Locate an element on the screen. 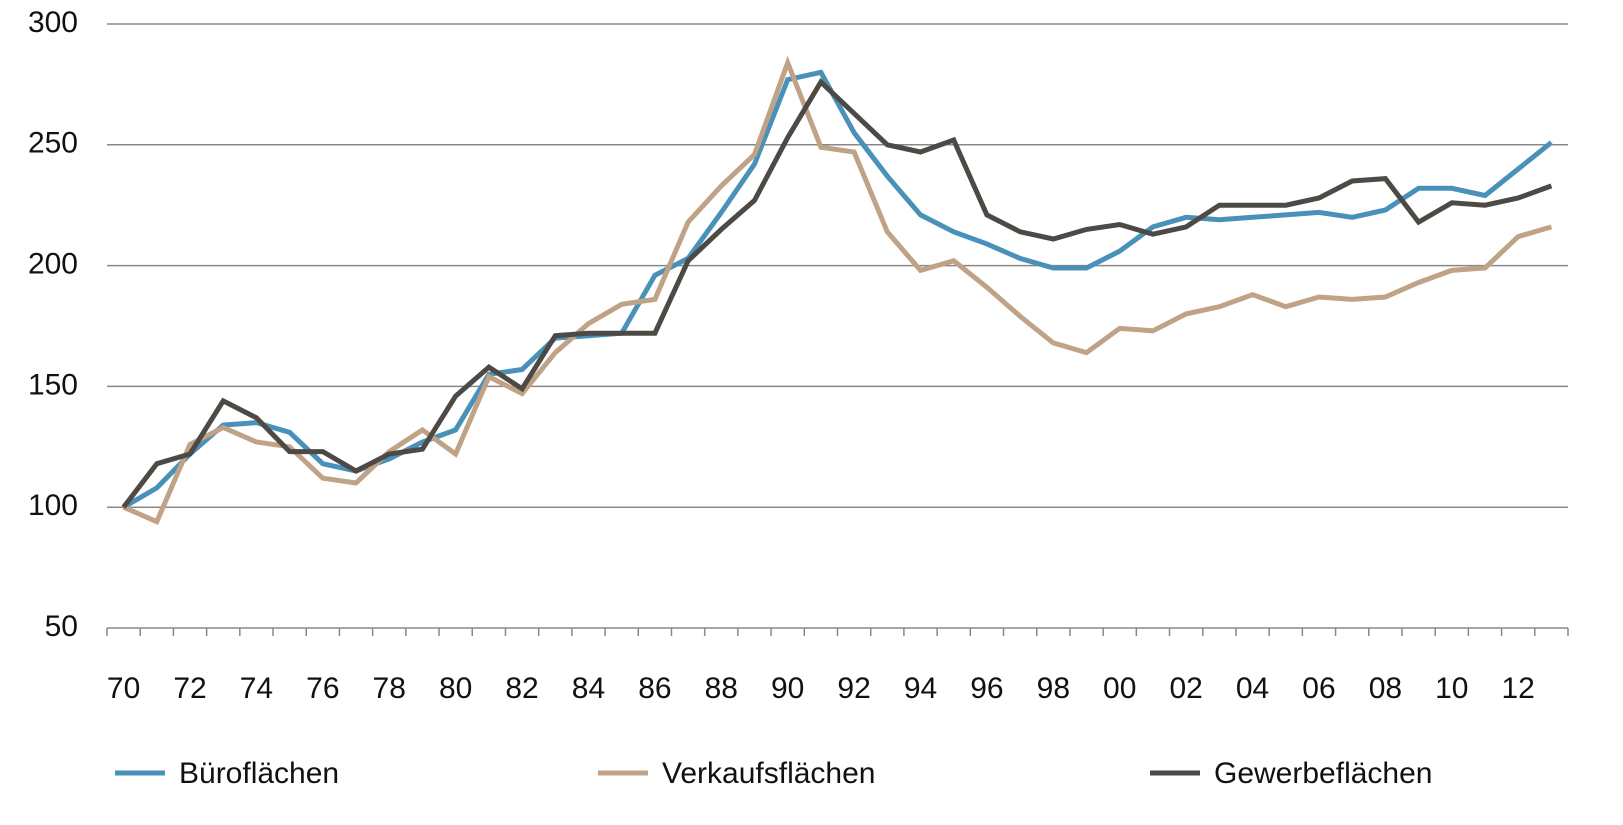 This screenshot has width=1623, height=825. legend-label: Verkaufsflächen is located at coordinates (768, 773).